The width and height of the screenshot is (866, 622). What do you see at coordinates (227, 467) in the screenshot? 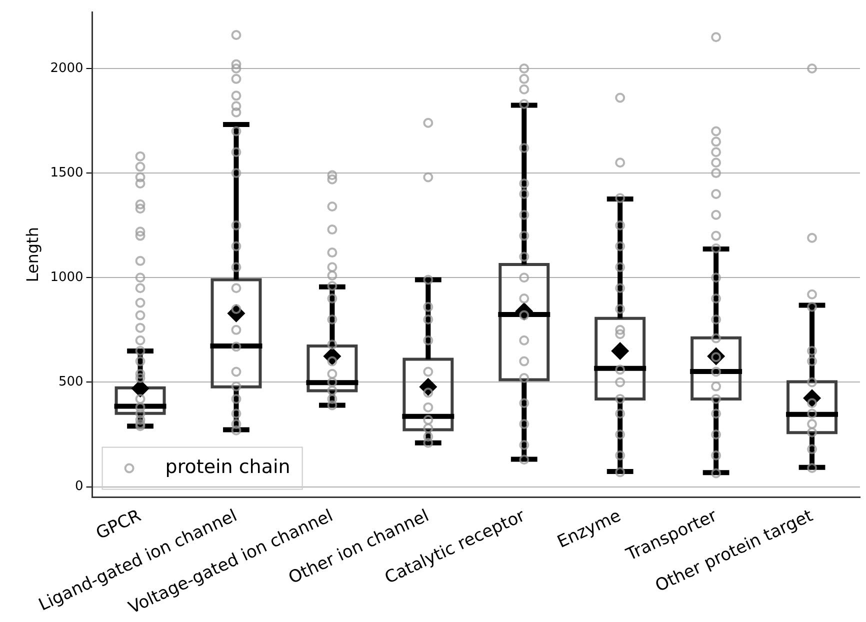
I see `legend-label: protein chain` at bounding box center [227, 467].